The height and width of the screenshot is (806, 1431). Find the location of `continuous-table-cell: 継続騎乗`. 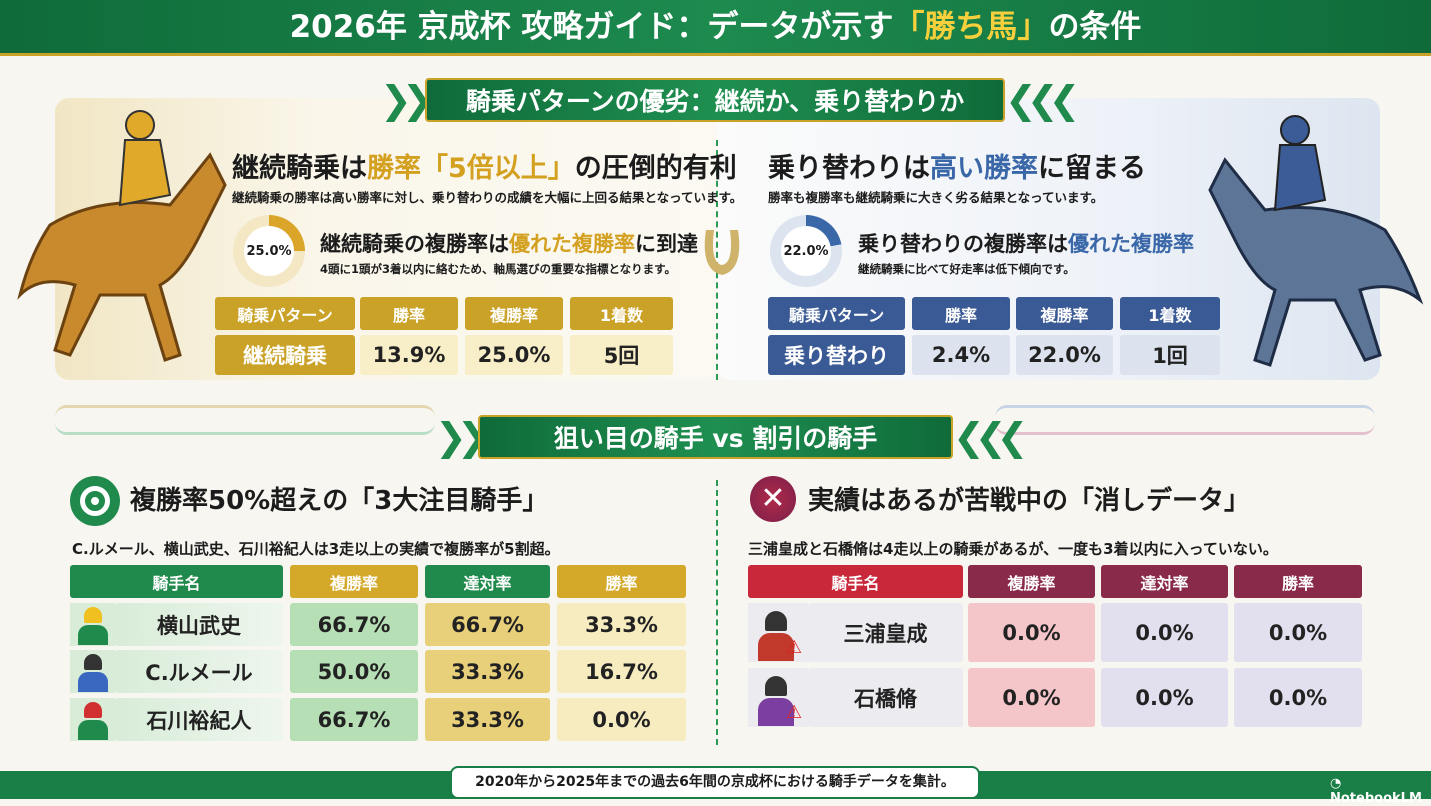

continuous-table-cell: 継続騎乗 is located at coordinates (285, 355).